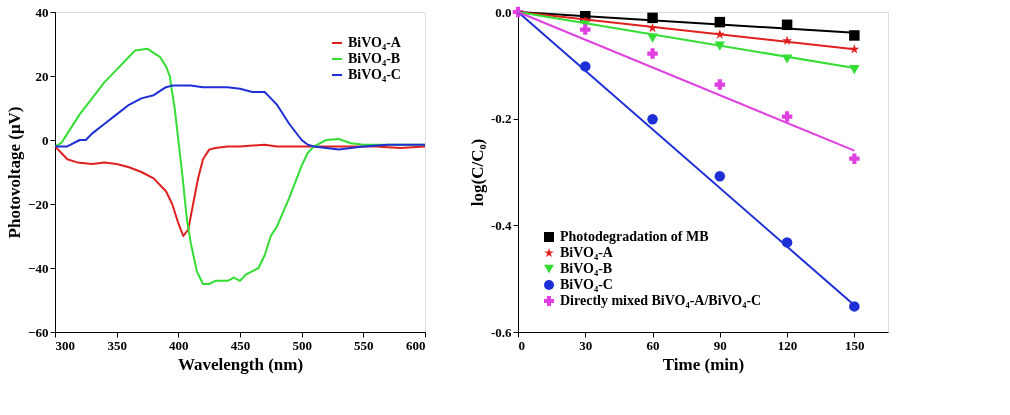 Image resolution: width=1010 pixels, height=415 pixels. What do you see at coordinates (634, 236) in the screenshot?
I see `legend-label: Photodegradation of MB` at bounding box center [634, 236].